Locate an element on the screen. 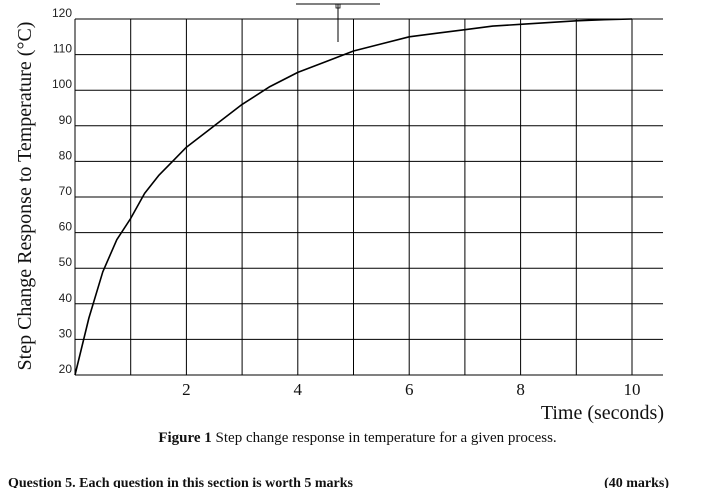 This screenshot has width=715, height=488. y-tick-labels: 20 30 40 50 60 70 80 90 100 110 120 is located at coordinates (62, 191).